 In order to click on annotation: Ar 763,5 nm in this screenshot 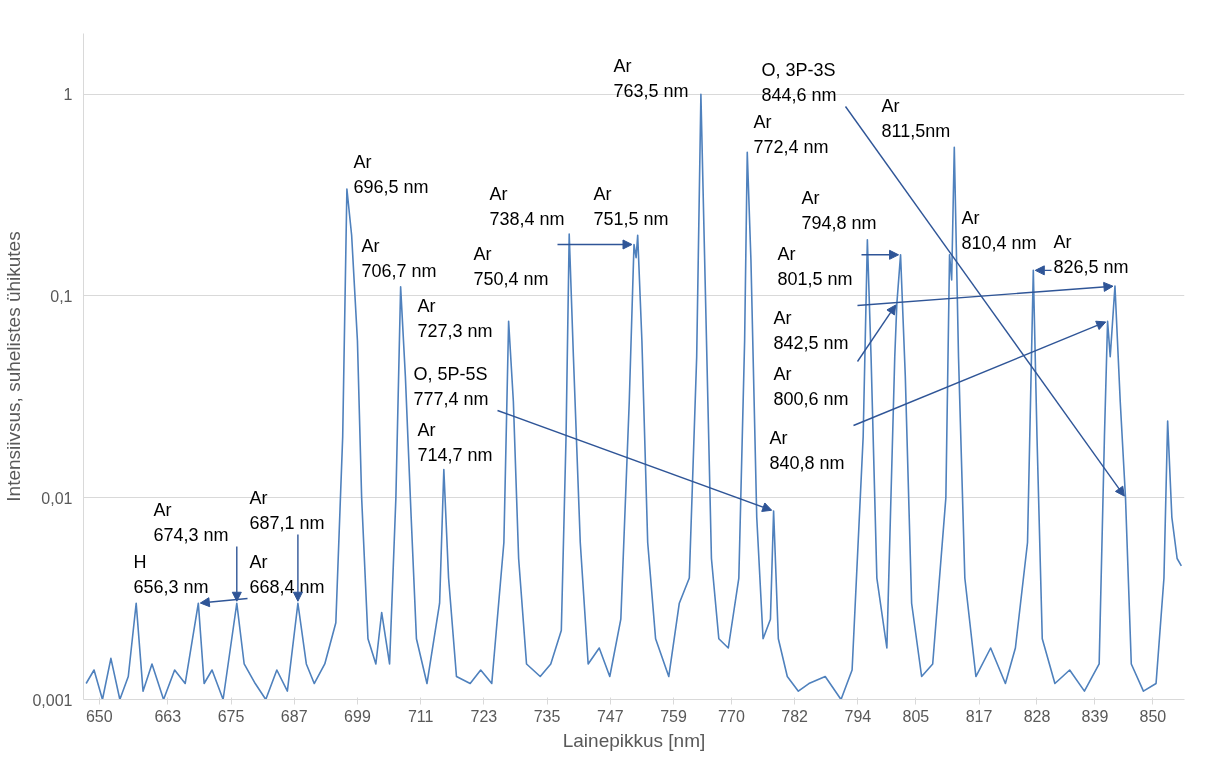, I will do `click(651, 78)`.